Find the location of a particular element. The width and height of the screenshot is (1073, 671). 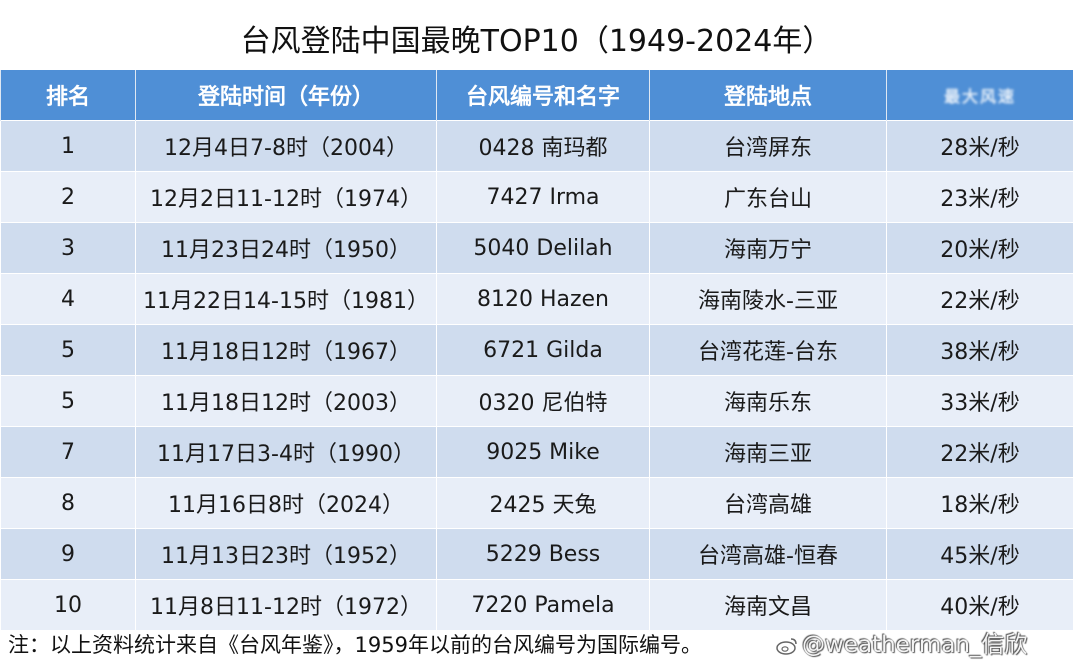

watermark: @weatherman_信欣 is located at coordinates (901, 645).